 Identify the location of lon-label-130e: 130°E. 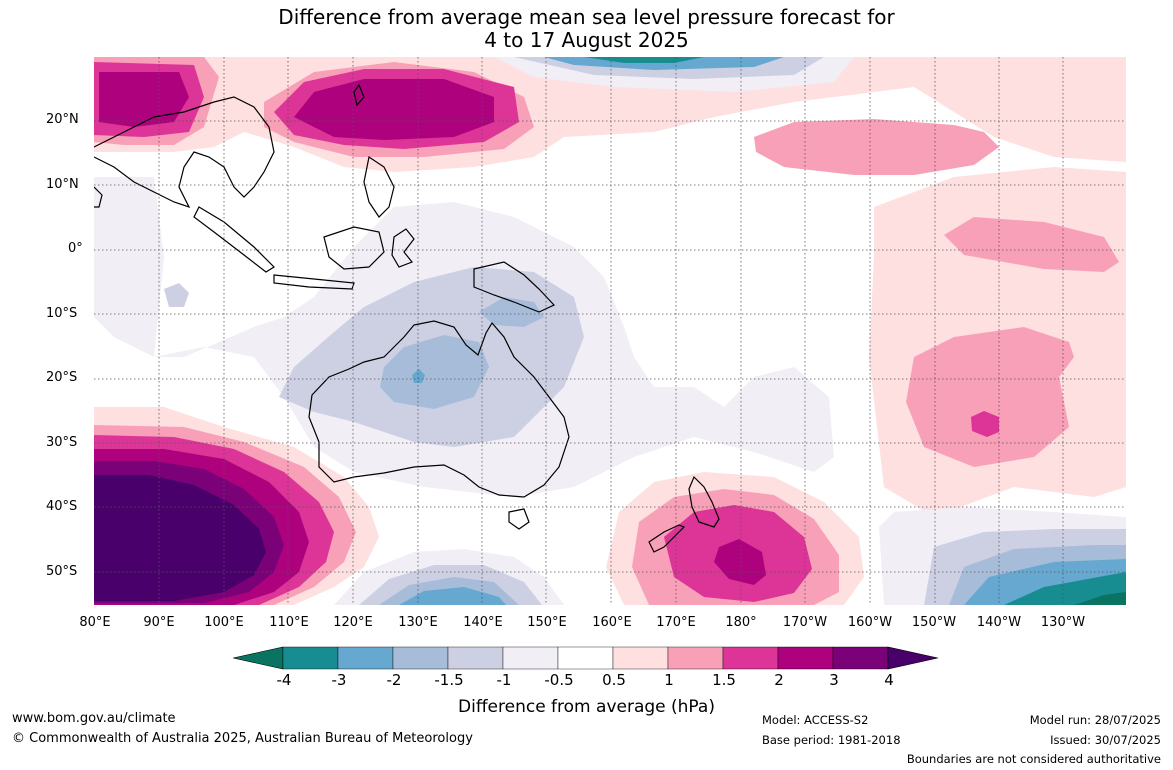
(418, 622).